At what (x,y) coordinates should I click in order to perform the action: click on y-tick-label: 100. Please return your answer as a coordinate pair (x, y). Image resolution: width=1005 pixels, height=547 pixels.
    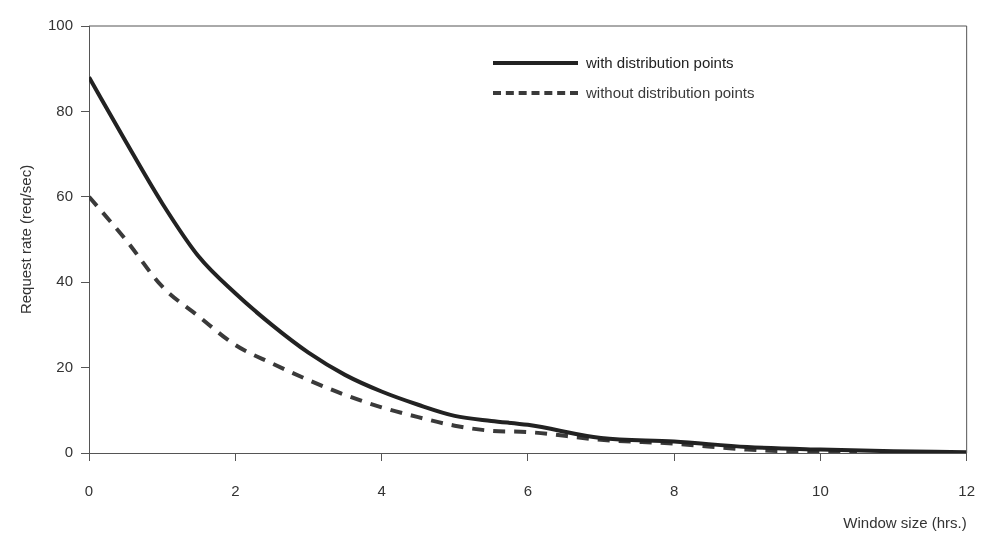
    Looking at the image, I should click on (61, 25).